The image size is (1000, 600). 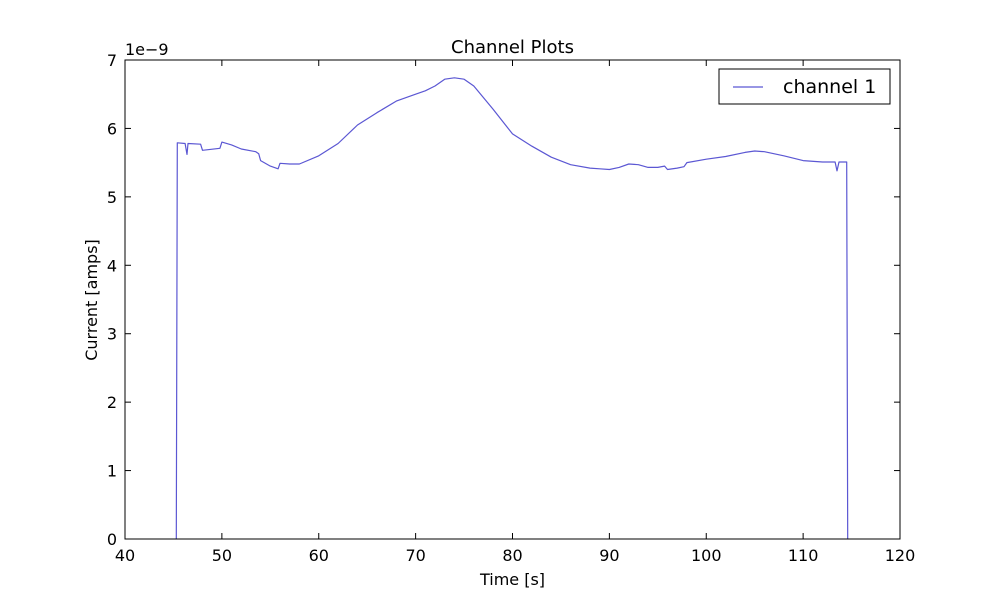 What do you see at coordinates (125, 555) in the screenshot?
I see `x-tick-label: 40` at bounding box center [125, 555].